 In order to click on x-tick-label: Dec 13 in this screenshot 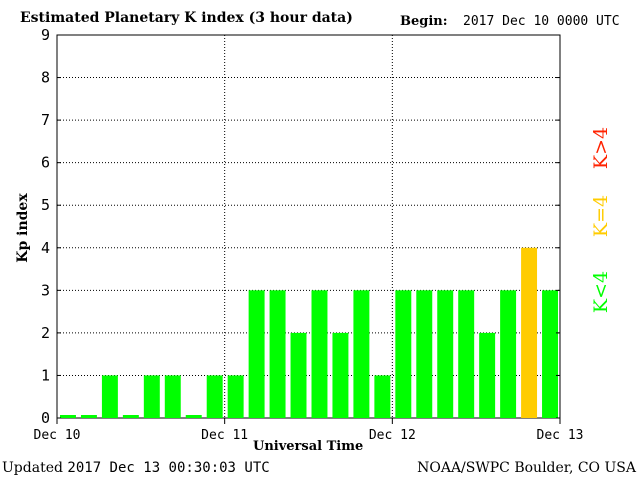, I will do `click(560, 435)`.